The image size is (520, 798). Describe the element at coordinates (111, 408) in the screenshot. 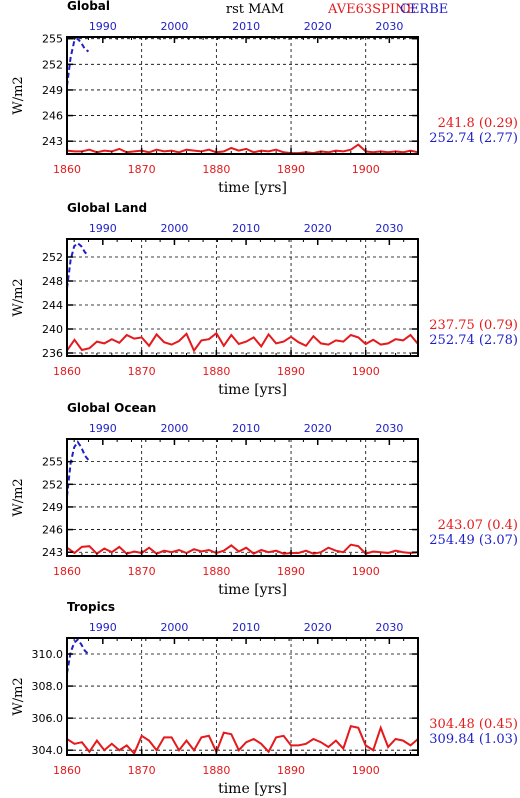

I see `chart-title: Global Ocean` at that location.